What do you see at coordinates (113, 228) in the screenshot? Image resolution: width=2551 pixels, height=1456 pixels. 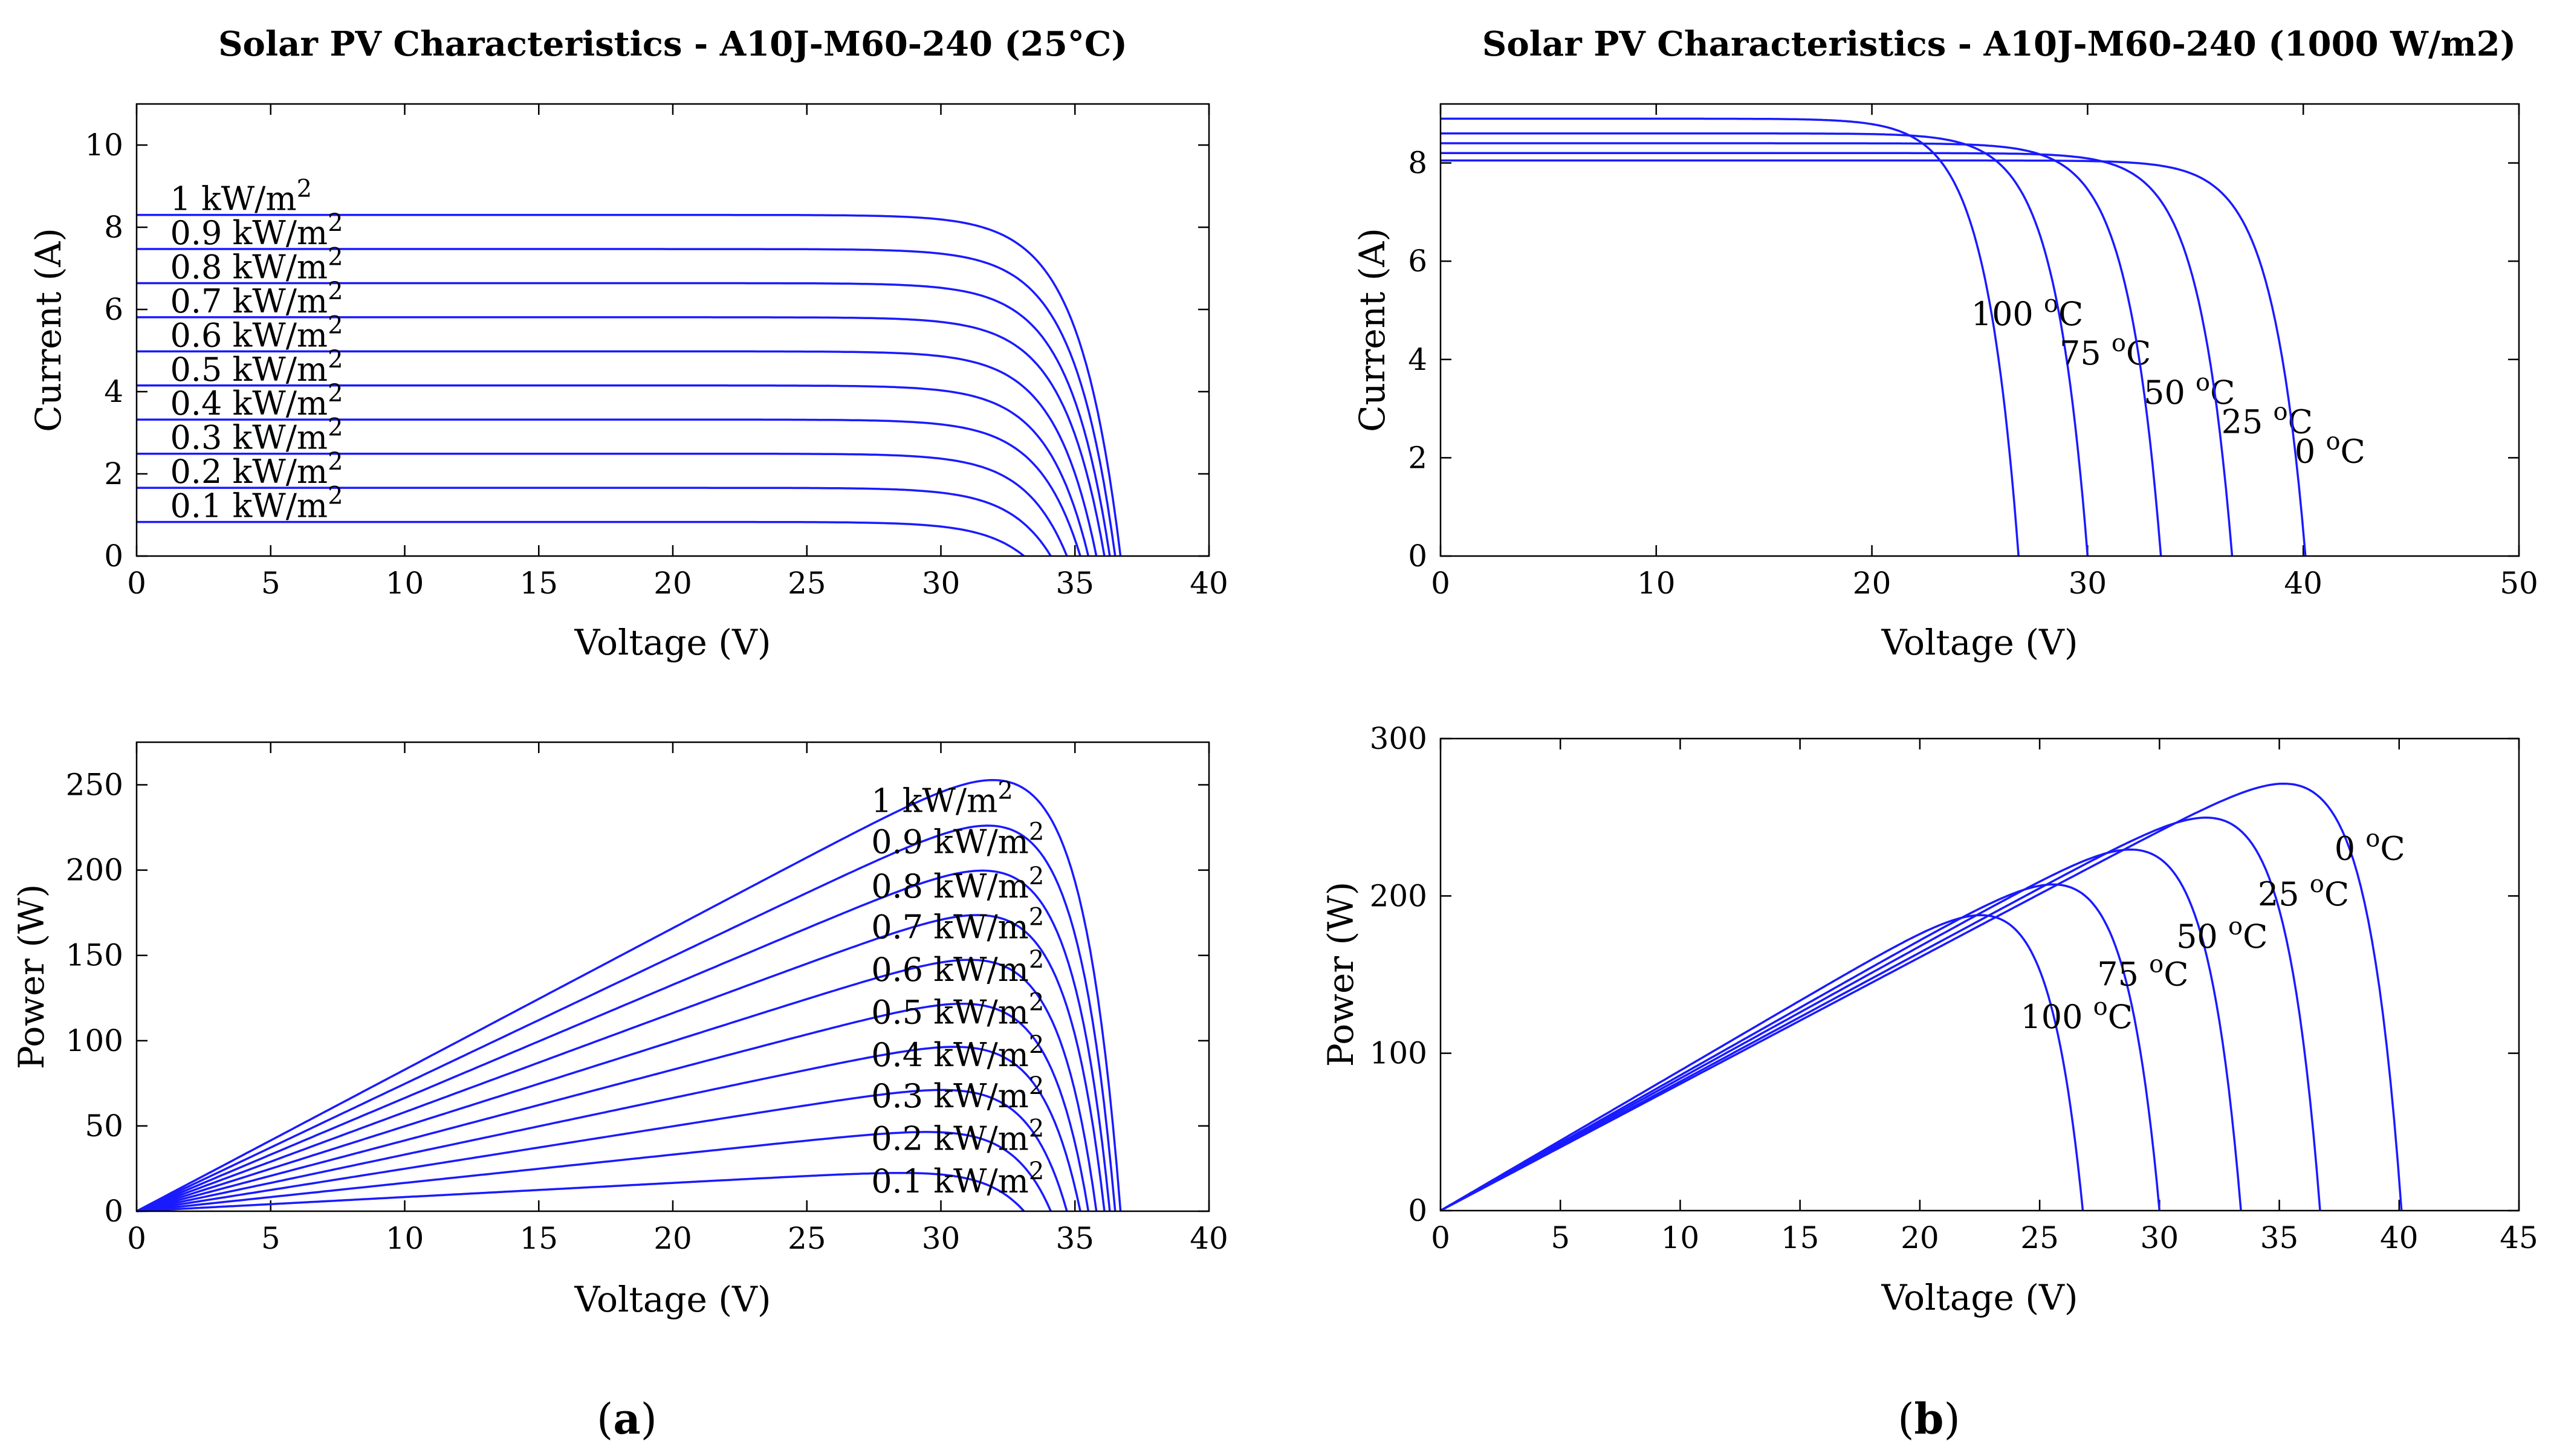 I see `y-tick-label: 8` at bounding box center [113, 228].